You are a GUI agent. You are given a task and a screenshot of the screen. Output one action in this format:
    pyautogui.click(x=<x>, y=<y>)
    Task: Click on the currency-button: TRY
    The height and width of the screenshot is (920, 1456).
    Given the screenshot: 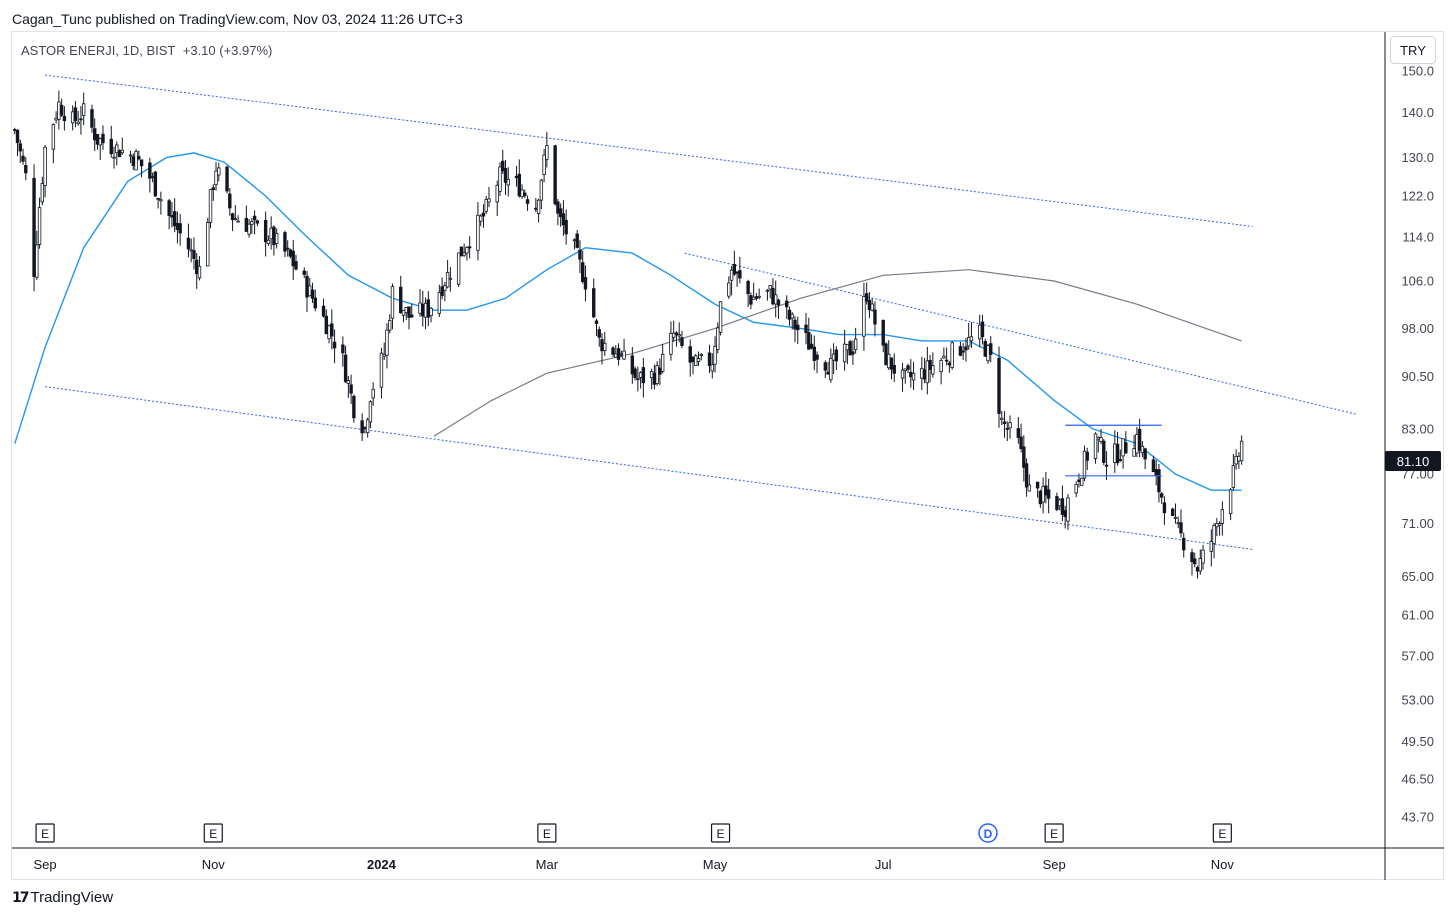 What is the action you would take?
    pyautogui.click(x=1413, y=50)
    